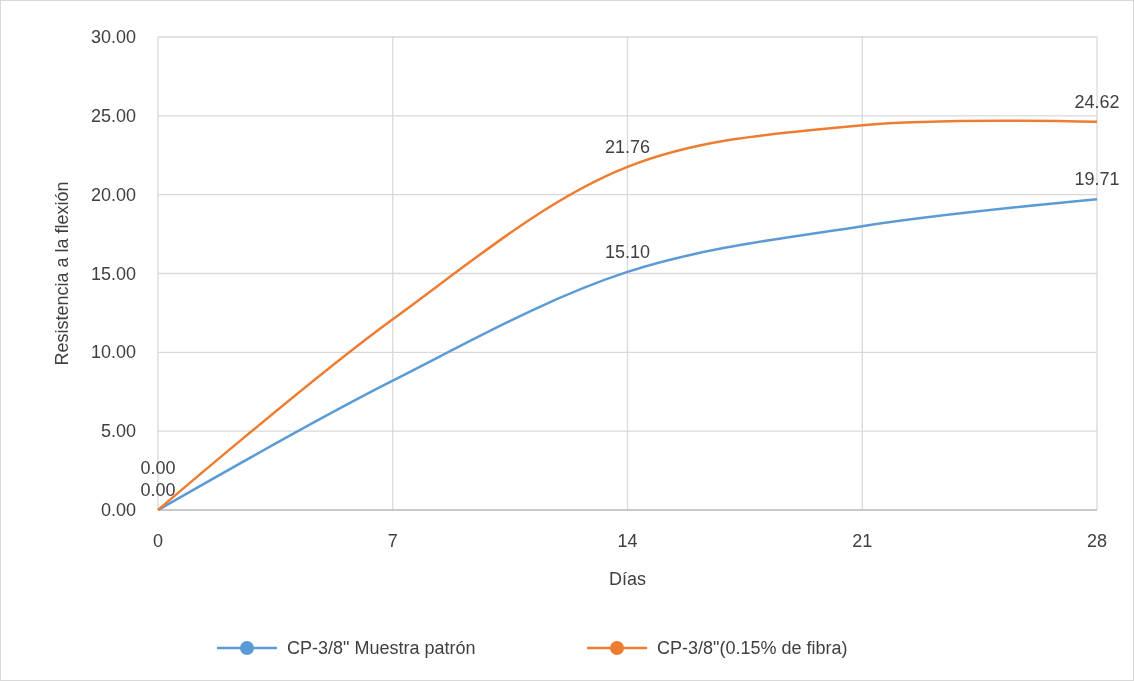 This screenshot has width=1134, height=681. Describe the element at coordinates (1097, 101) in the screenshot. I see `data-label: 24.62` at that location.